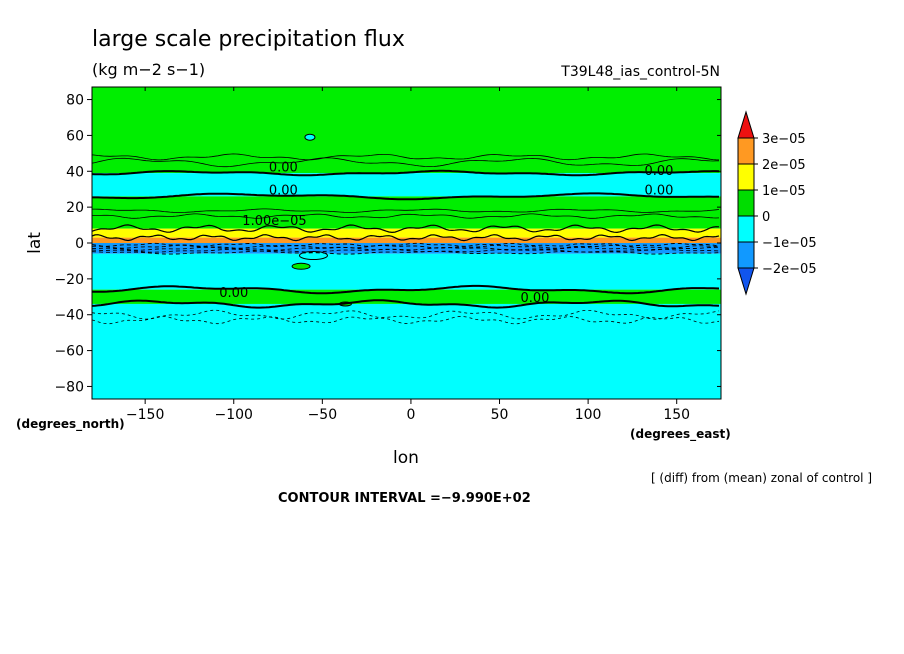 This screenshot has height=654, width=904. What do you see at coordinates (588, 415) in the screenshot?
I see `x-tick-label: 100` at bounding box center [588, 415].